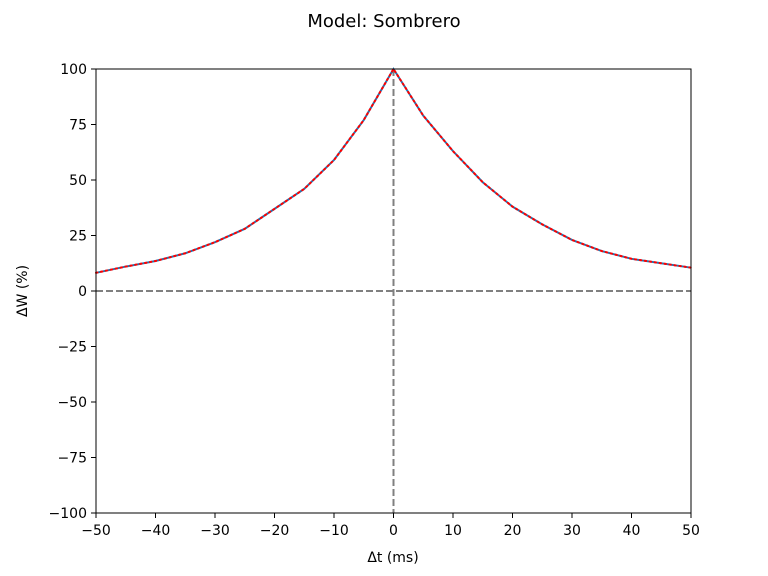 The height and width of the screenshot is (576, 768). I want to click on y-tick-label: 50, so click(78, 181).